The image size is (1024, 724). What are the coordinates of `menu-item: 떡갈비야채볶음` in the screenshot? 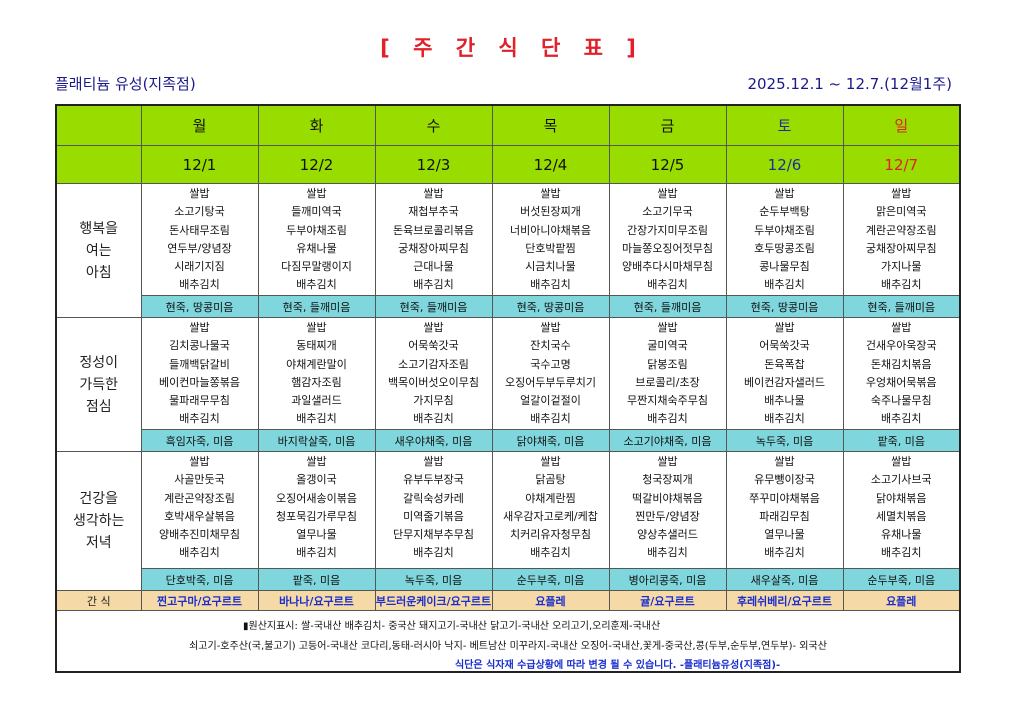 It's located at (667, 498).